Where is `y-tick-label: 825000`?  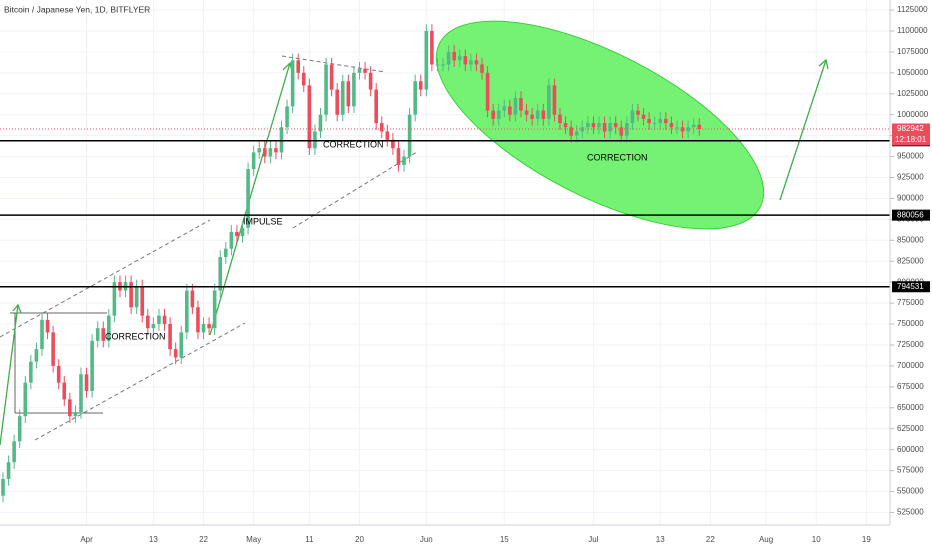 y-tick-label: 825000 is located at coordinates (910, 260).